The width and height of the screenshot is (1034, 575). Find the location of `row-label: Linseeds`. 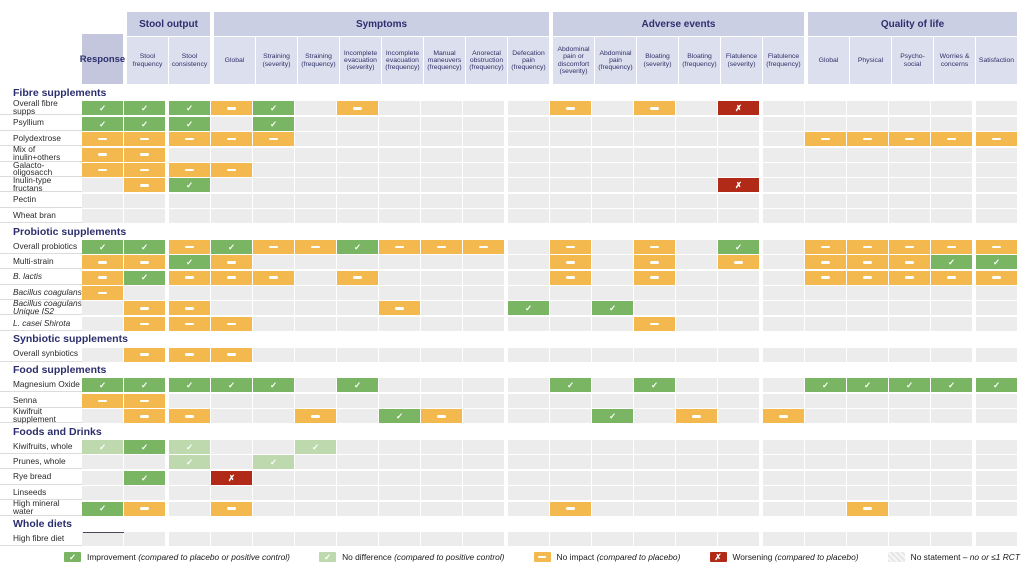

row-label: Linseeds is located at coordinates (41, 493).